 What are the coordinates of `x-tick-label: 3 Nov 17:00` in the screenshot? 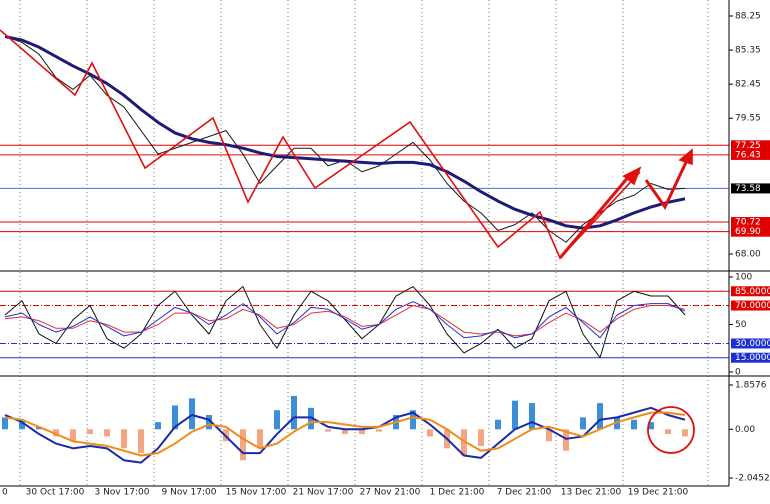 It's located at (122, 493).